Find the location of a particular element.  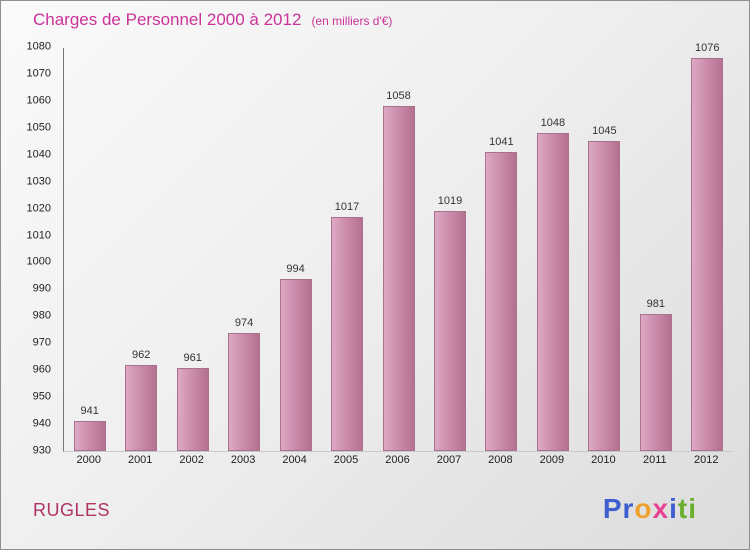

x-tick-label: 2011 is located at coordinates (654, 460).